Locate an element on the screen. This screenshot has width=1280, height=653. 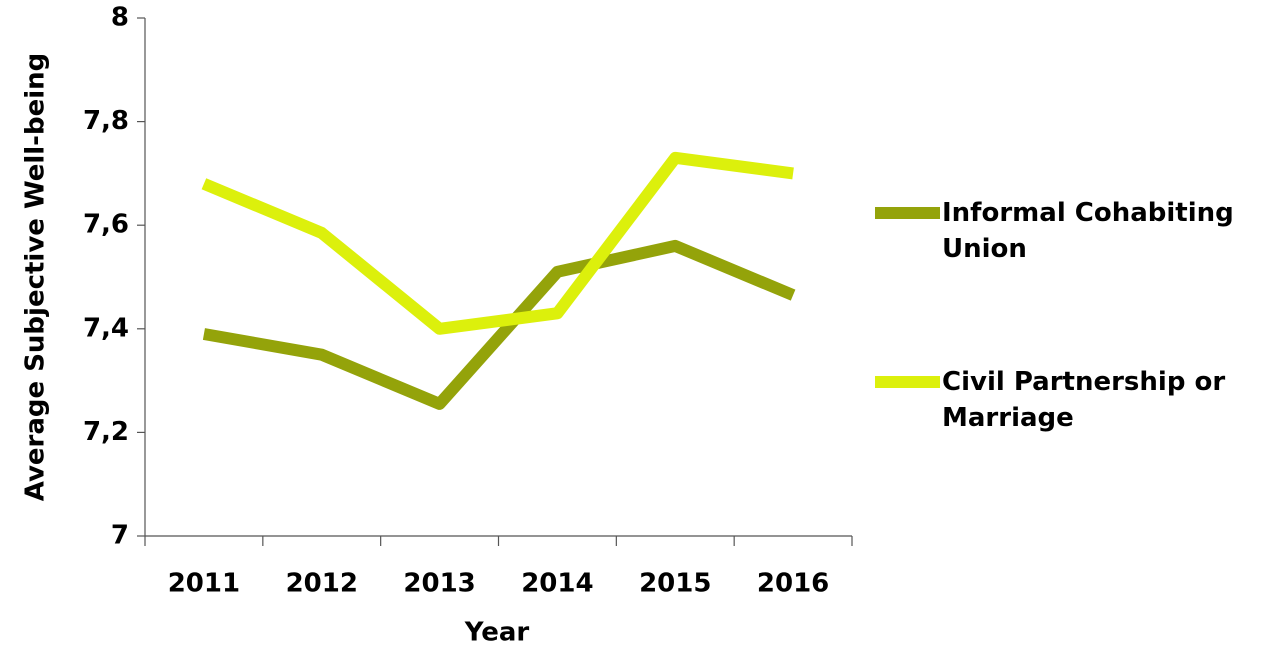
y-tick-label: 7,8 is located at coordinates (106, 121).